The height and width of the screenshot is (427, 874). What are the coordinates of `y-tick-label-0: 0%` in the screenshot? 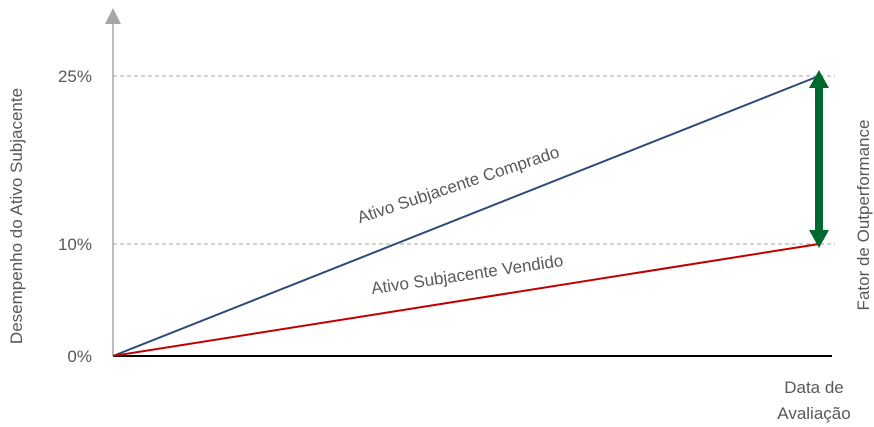 It's located at (79, 356).